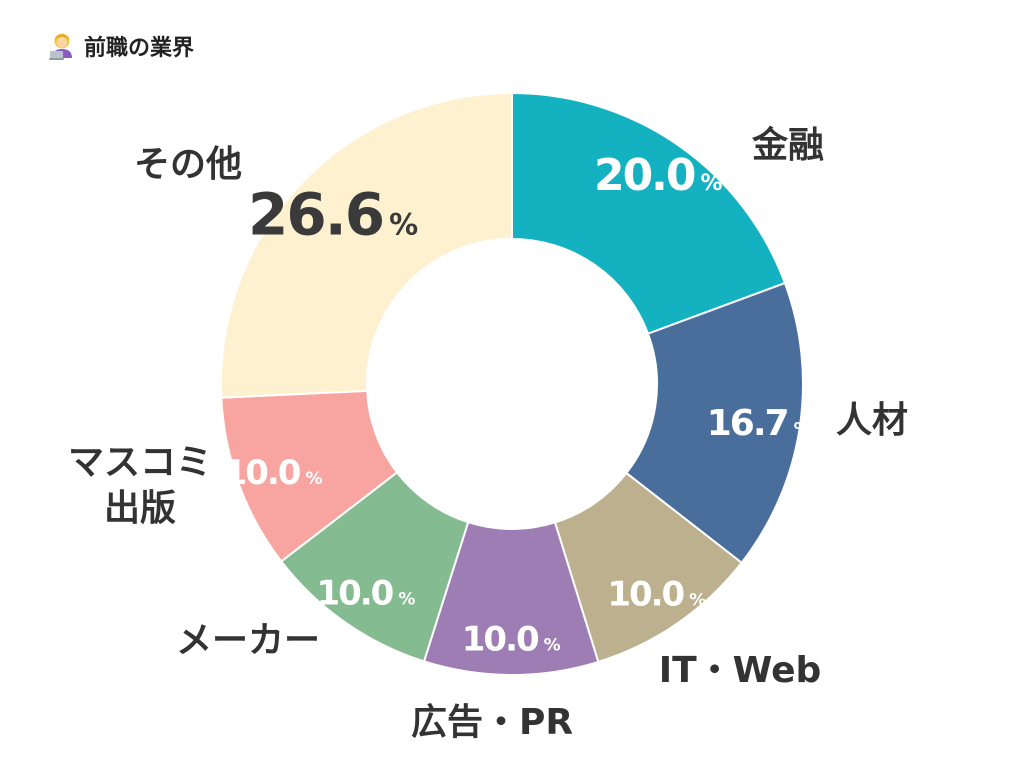 This screenshot has width=1024, height=768. I want to click on chart-header: 前職の業界, so click(120, 46).